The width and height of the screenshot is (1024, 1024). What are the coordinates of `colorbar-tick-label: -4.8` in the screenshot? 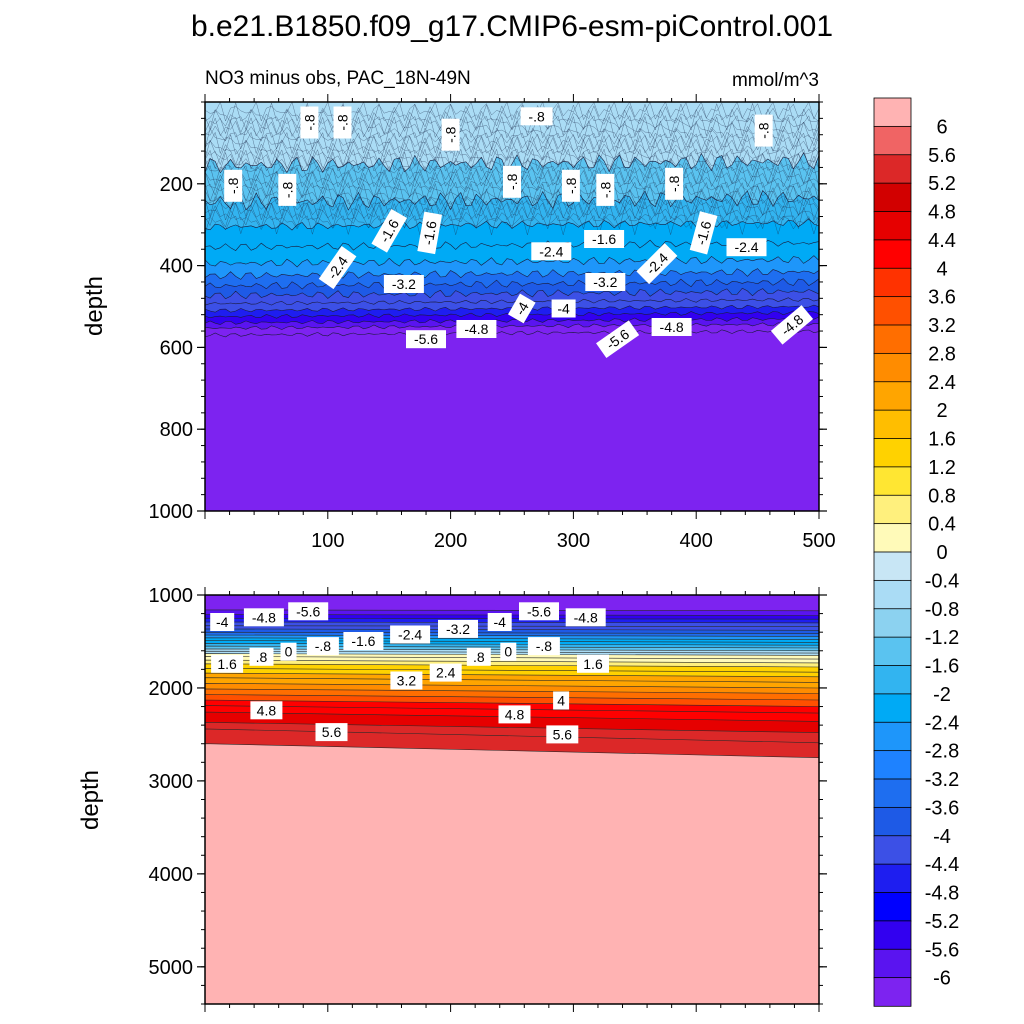 It's located at (942, 894).